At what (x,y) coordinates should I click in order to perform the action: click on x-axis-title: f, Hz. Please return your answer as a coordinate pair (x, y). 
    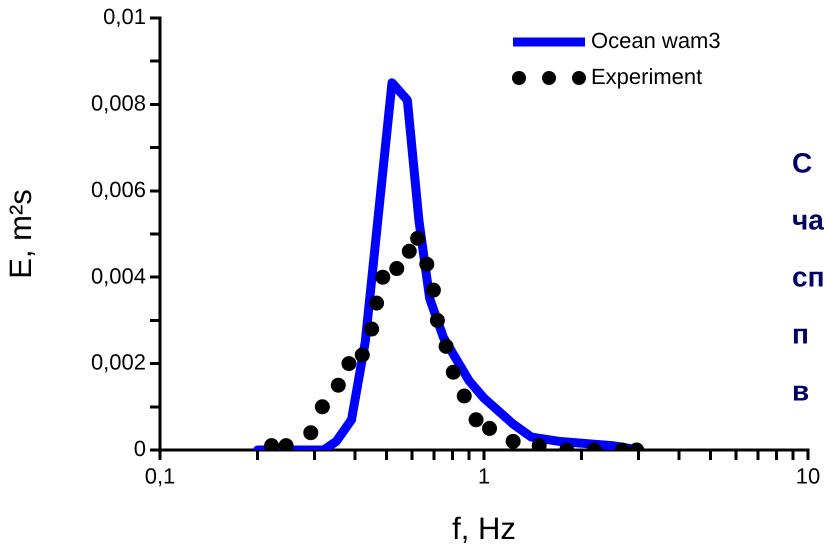
    Looking at the image, I should click on (484, 528).